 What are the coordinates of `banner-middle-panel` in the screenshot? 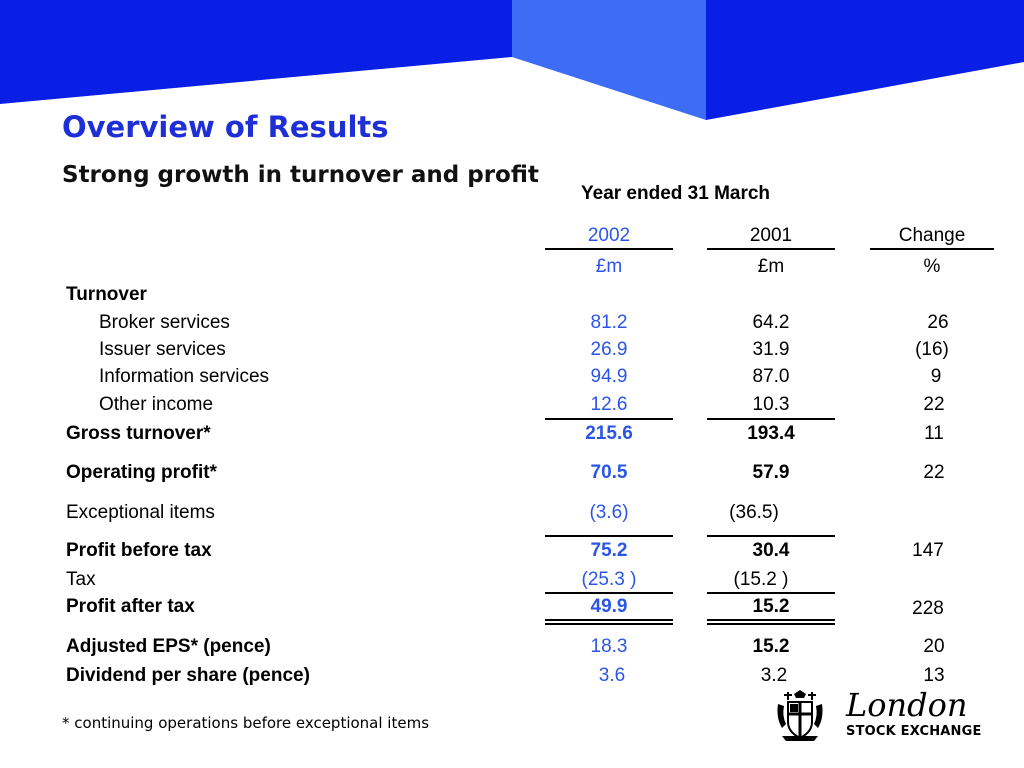 It's located at (609, 60).